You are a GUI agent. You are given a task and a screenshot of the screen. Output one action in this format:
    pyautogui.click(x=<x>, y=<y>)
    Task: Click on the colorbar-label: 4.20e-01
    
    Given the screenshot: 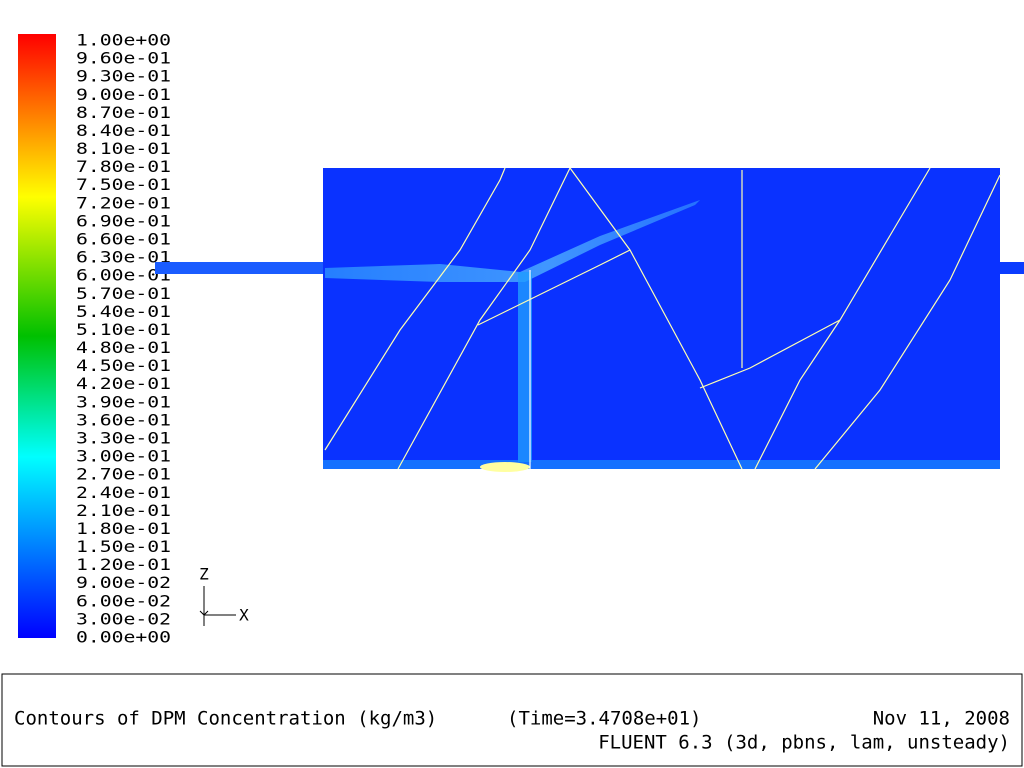 What is the action you would take?
    pyautogui.click(x=123, y=383)
    